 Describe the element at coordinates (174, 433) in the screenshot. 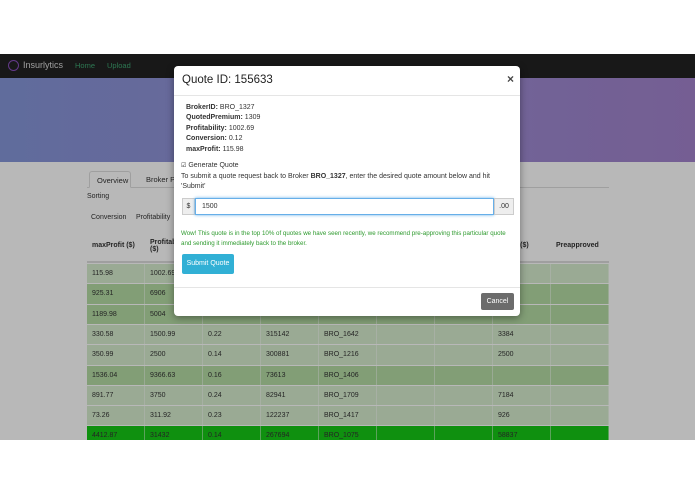

I see `table-cell: 31432` at that location.